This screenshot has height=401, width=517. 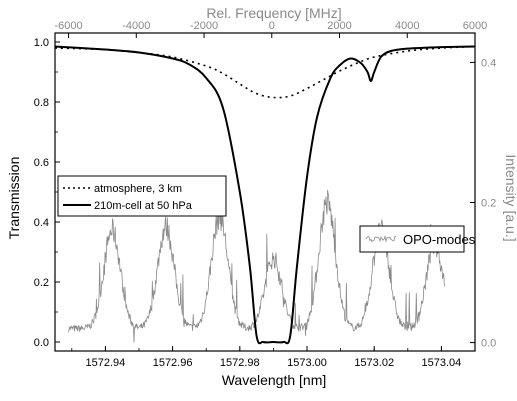 What do you see at coordinates (136, 26) in the screenshot?
I see `x2-tick-label: -4000` at bounding box center [136, 26].